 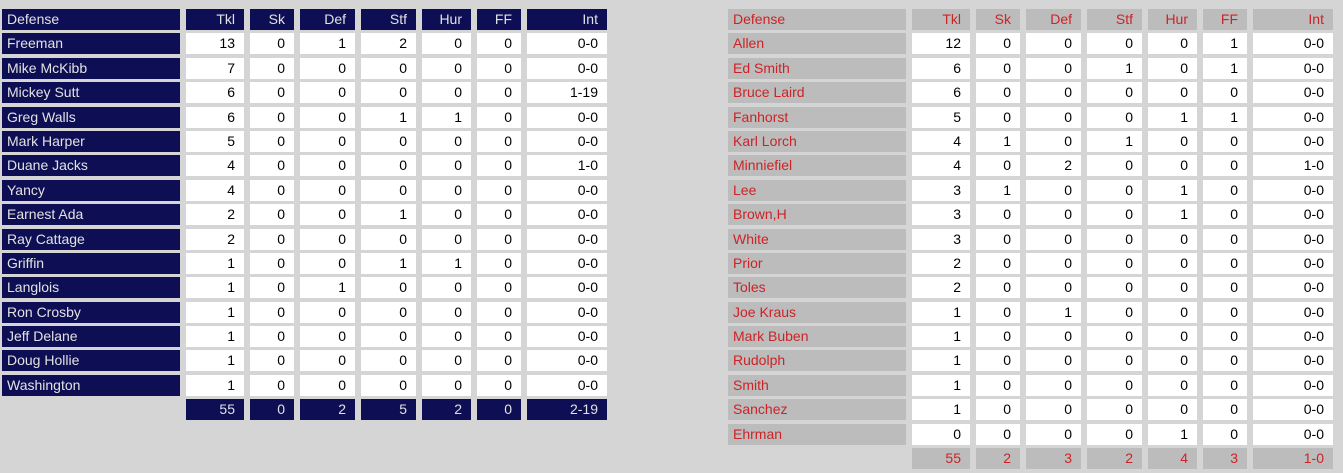 What do you see at coordinates (91, 117) in the screenshot?
I see `player-name-cell: Greg Walls` at bounding box center [91, 117].